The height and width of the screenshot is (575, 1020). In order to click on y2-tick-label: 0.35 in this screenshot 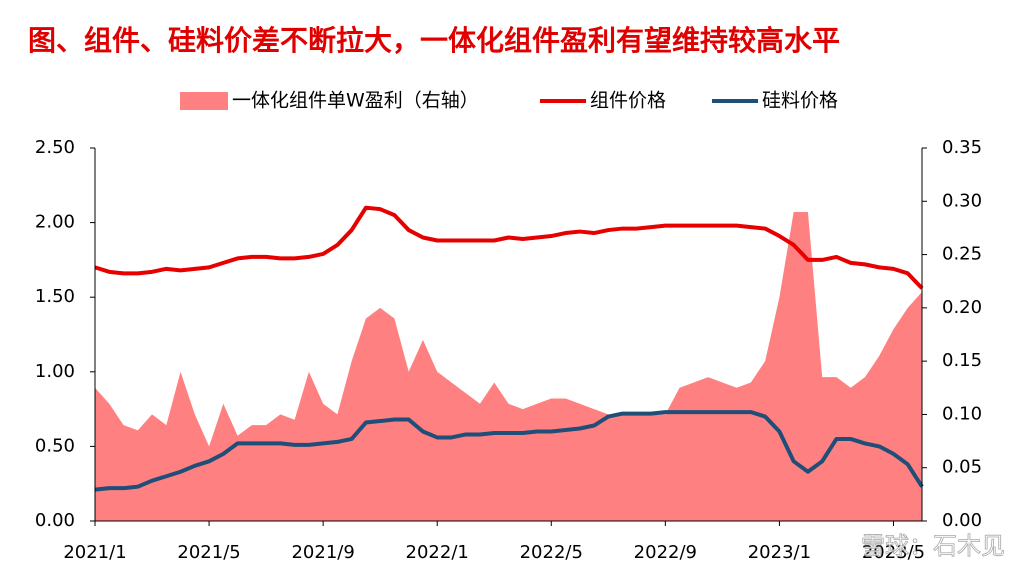, I will do `click(962, 147)`.